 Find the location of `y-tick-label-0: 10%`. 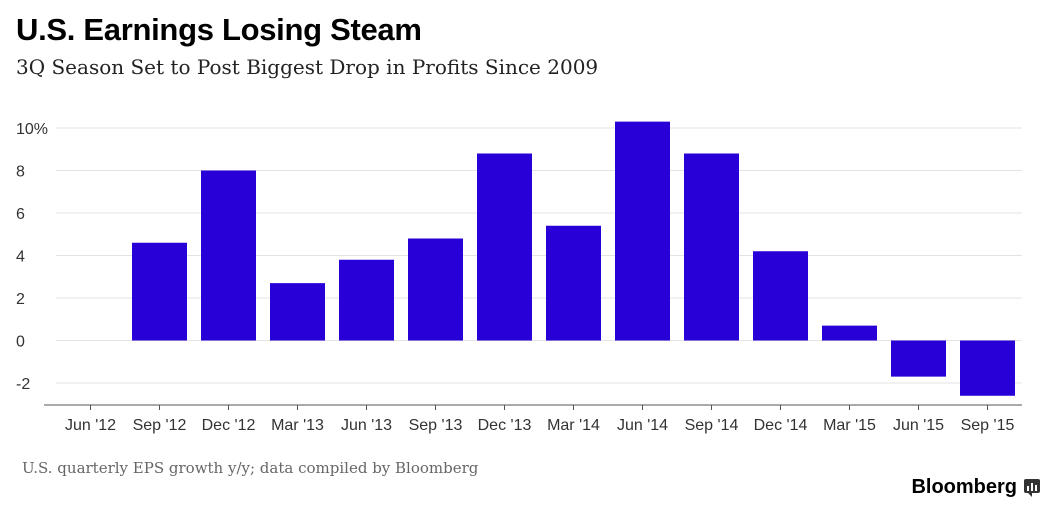

y-tick-label-0: 10% is located at coordinates (32, 129).